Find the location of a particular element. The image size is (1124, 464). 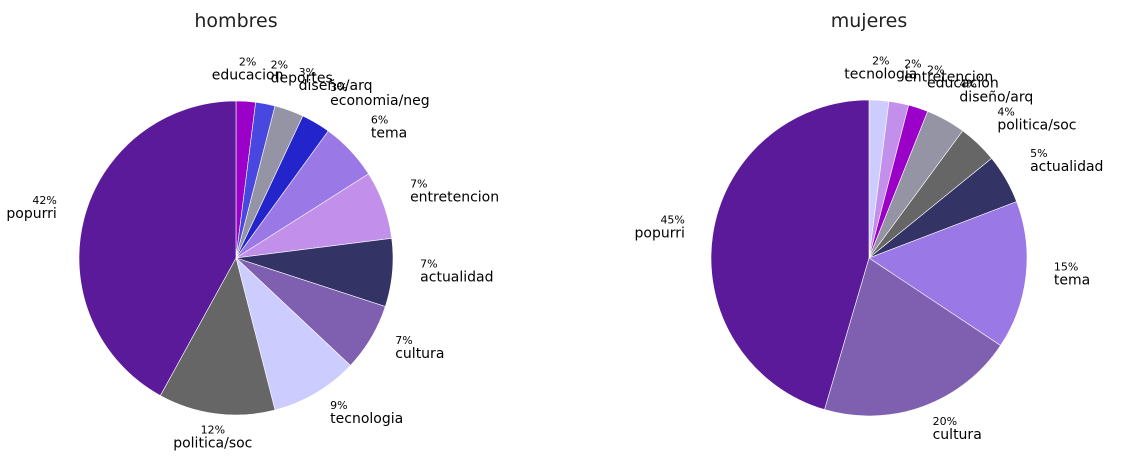

value-label: 9% is located at coordinates (338, 405).